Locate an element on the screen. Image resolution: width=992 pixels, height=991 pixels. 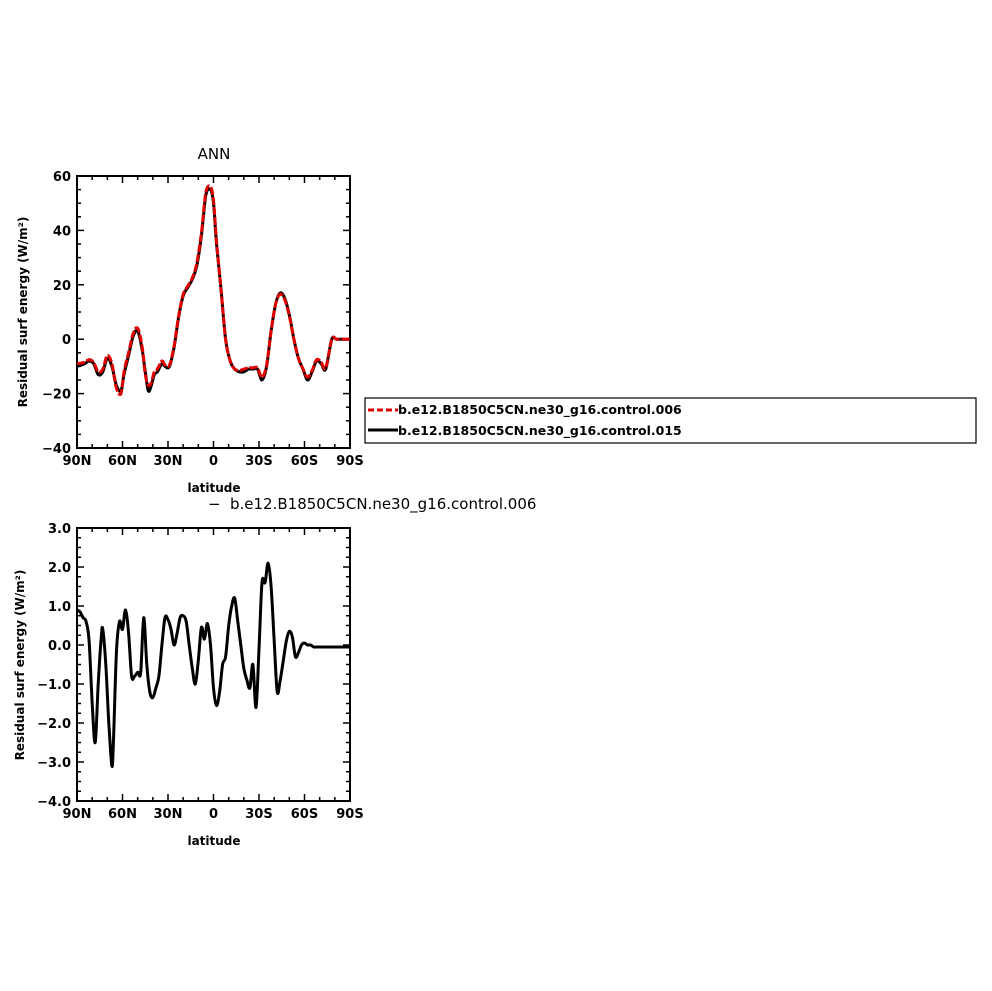
y-tick-label: 40 is located at coordinates (62, 231).